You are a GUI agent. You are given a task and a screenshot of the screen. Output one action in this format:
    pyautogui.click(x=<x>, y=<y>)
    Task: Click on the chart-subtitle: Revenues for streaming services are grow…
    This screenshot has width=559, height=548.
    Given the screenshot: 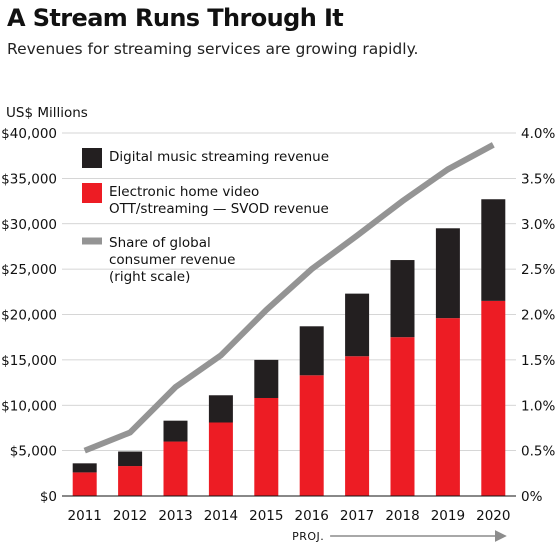 What is the action you would take?
    pyautogui.click(x=213, y=49)
    